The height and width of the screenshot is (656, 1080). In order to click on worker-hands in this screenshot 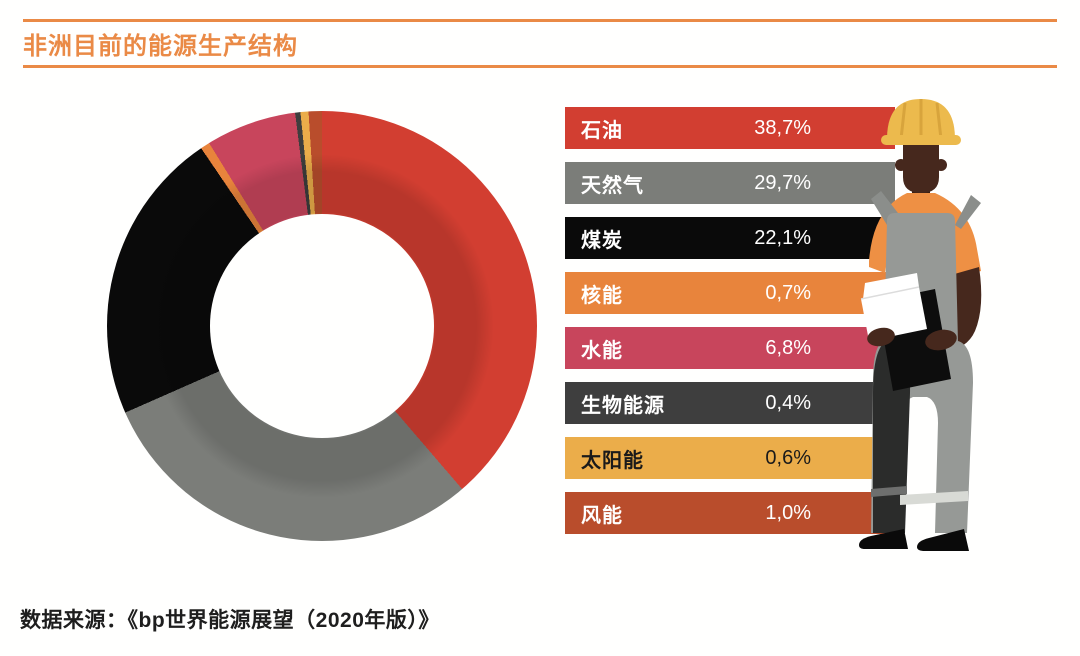, I will do `click(912, 339)`.